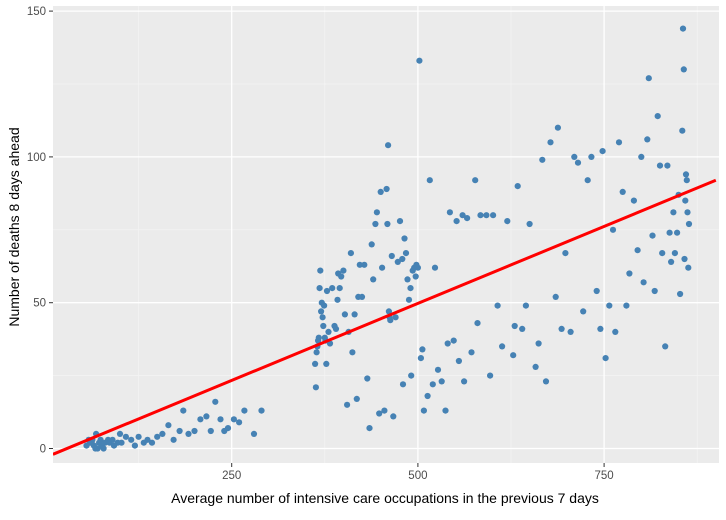 The image size is (726, 520). I want to click on x-tick-label: 500, so click(417, 476).